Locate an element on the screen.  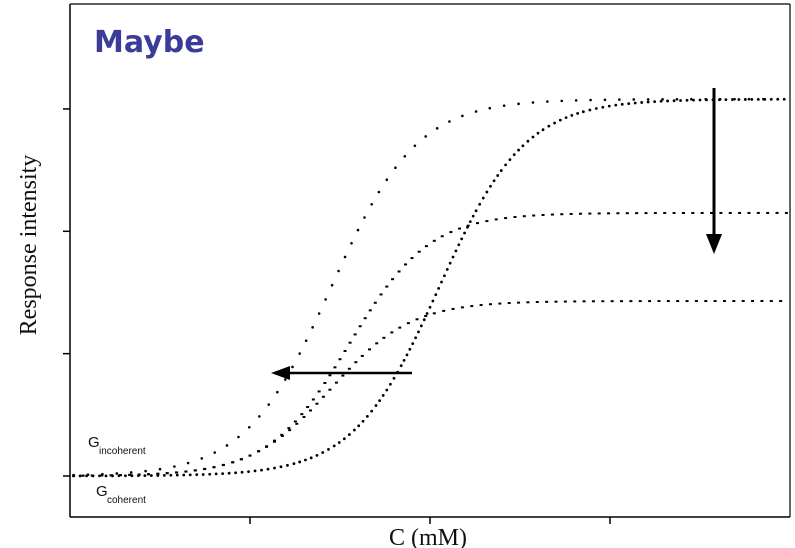
y-ticks is located at coordinates (66, 292).